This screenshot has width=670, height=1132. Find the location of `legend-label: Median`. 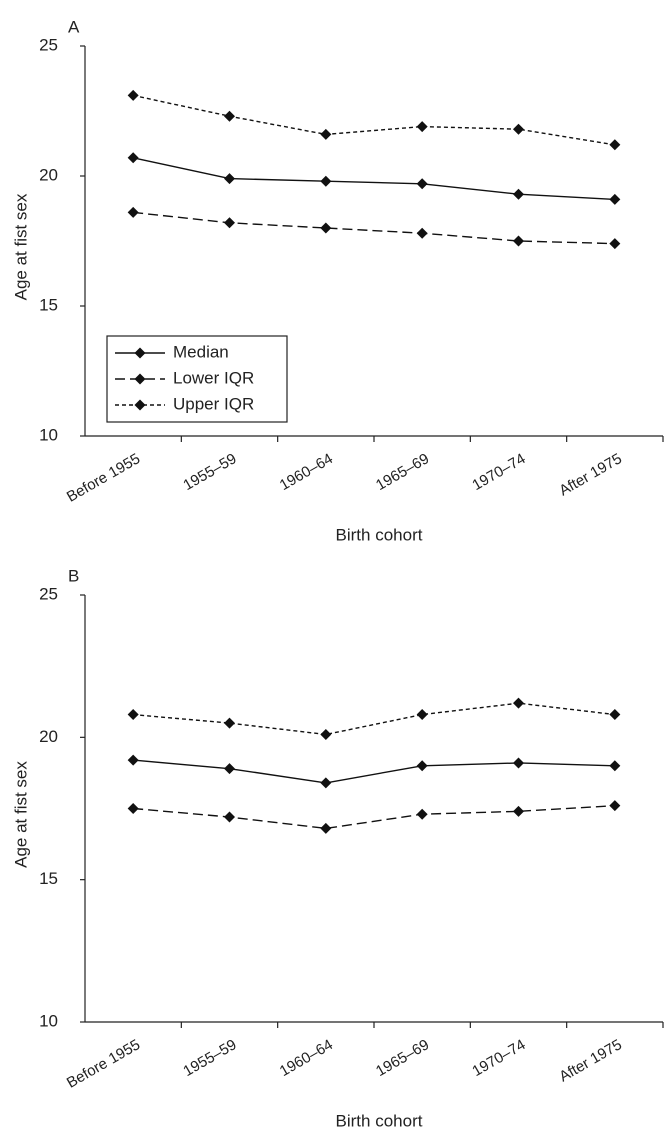

legend-label: Median is located at coordinates (201, 351).